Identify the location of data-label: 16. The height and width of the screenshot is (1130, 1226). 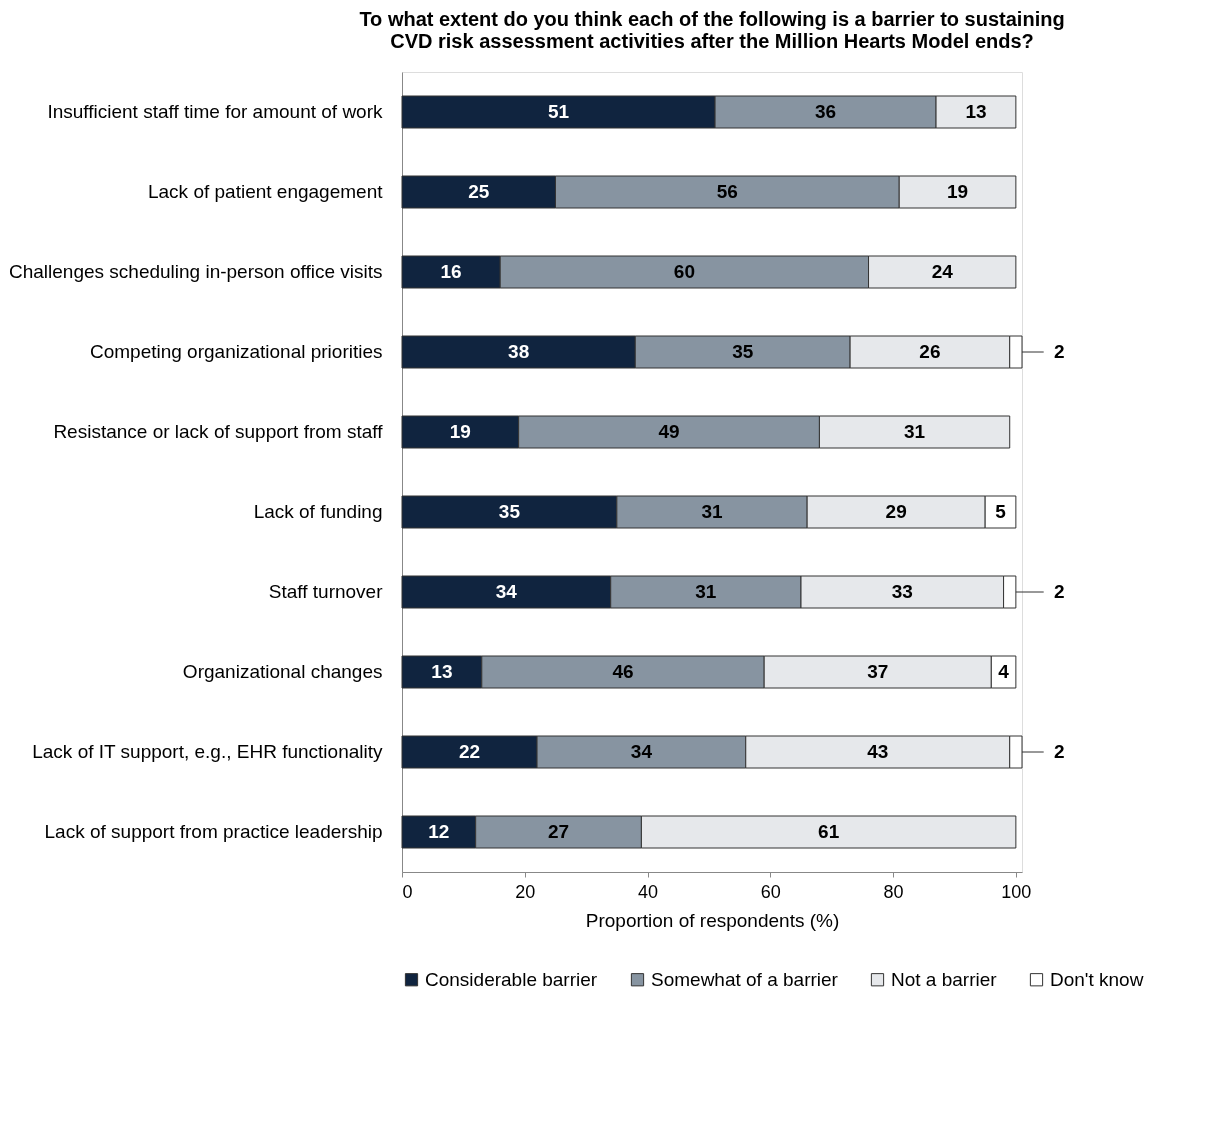
(451, 271).